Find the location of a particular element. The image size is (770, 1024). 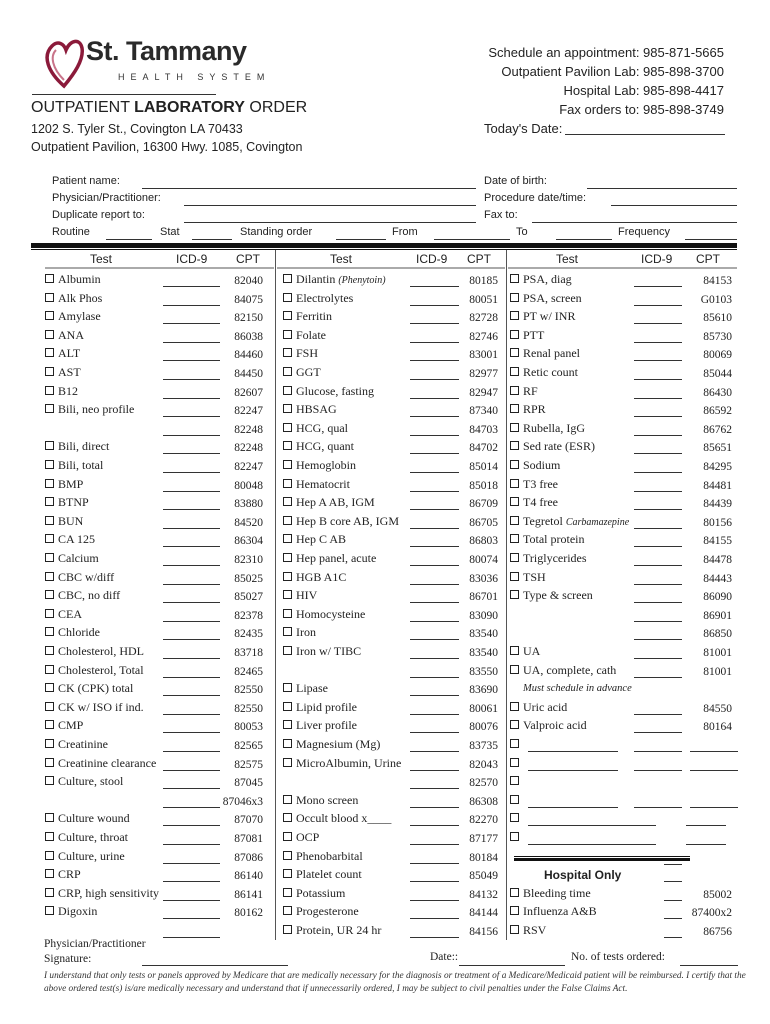

dob-field is located at coordinates (662, 188).